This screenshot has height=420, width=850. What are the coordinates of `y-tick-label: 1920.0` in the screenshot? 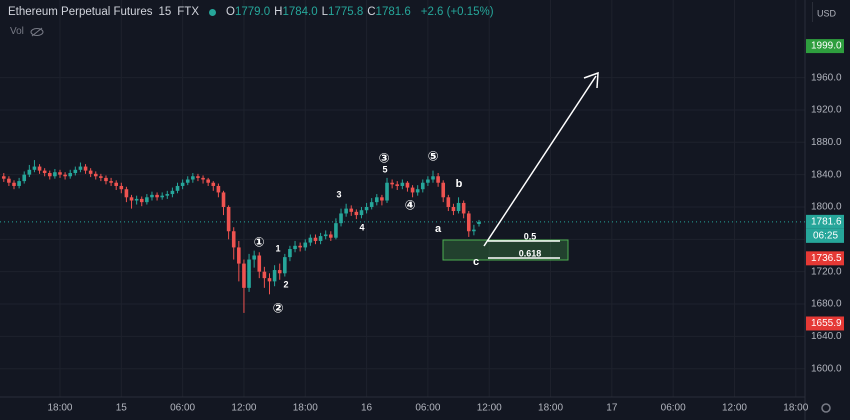 It's located at (826, 110).